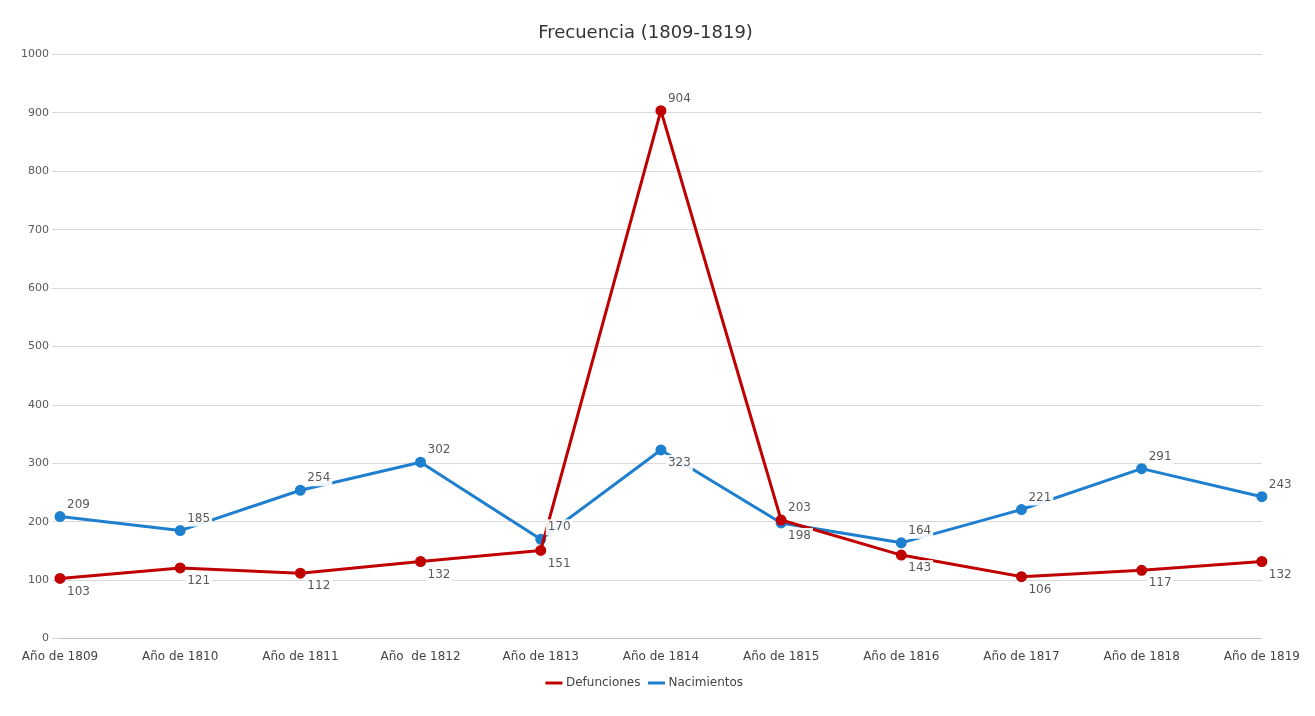  Describe the element at coordinates (199, 580) in the screenshot. I see `data-label: 121` at that location.